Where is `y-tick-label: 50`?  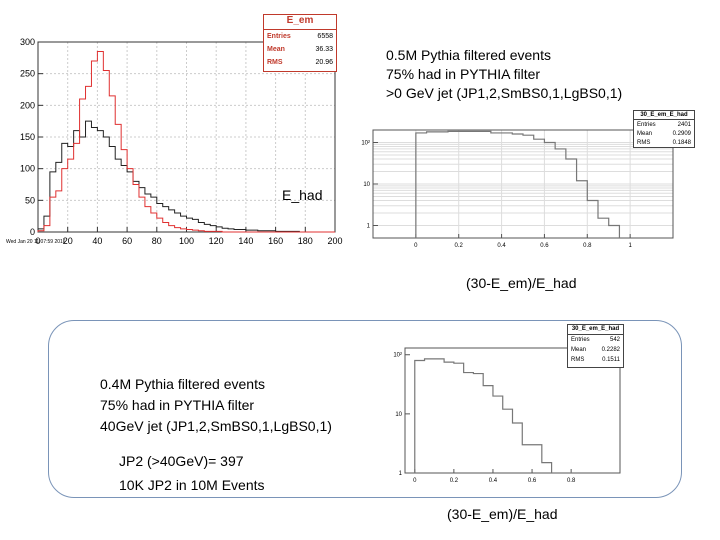 y-tick-label: 50 is located at coordinates (30, 200).